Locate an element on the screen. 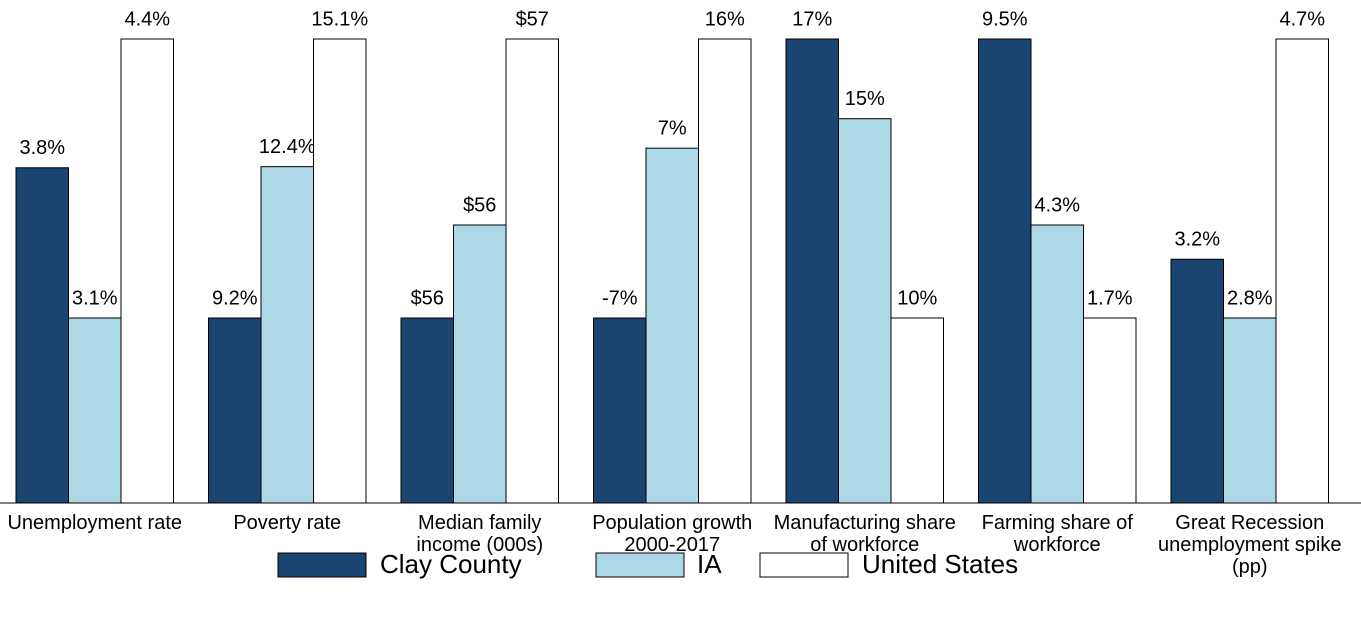 The width and height of the screenshot is (1361, 640). value-label: 3.1% is located at coordinates (95, 298).